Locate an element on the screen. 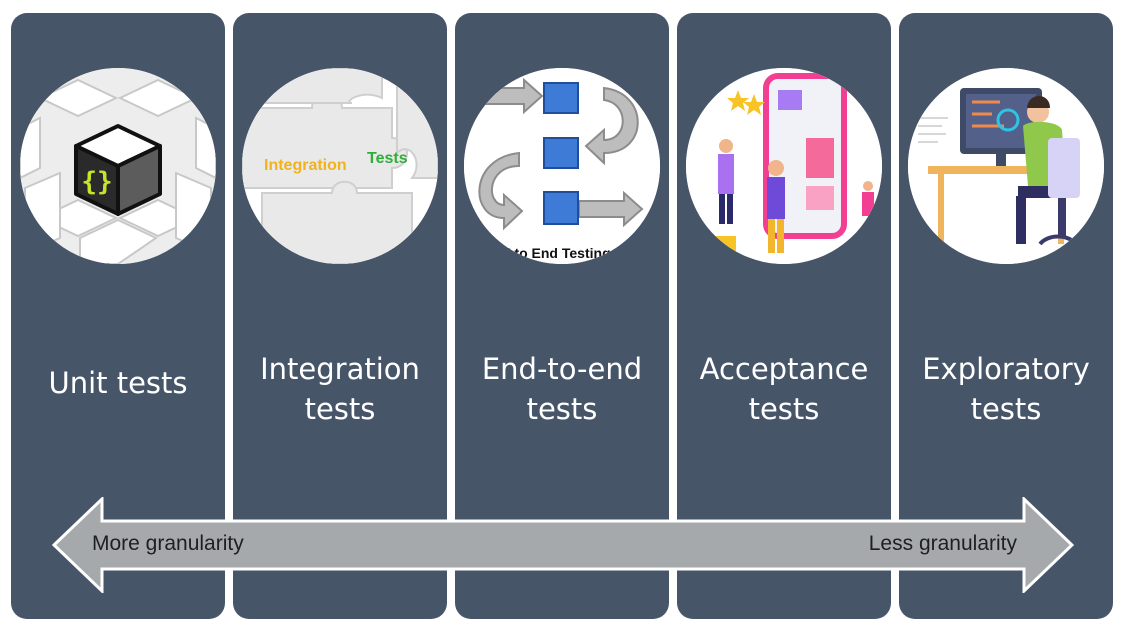 The image size is (1125, 630). acceptance-tests-label: Acceptance tests is located at coordinates (784, 389).